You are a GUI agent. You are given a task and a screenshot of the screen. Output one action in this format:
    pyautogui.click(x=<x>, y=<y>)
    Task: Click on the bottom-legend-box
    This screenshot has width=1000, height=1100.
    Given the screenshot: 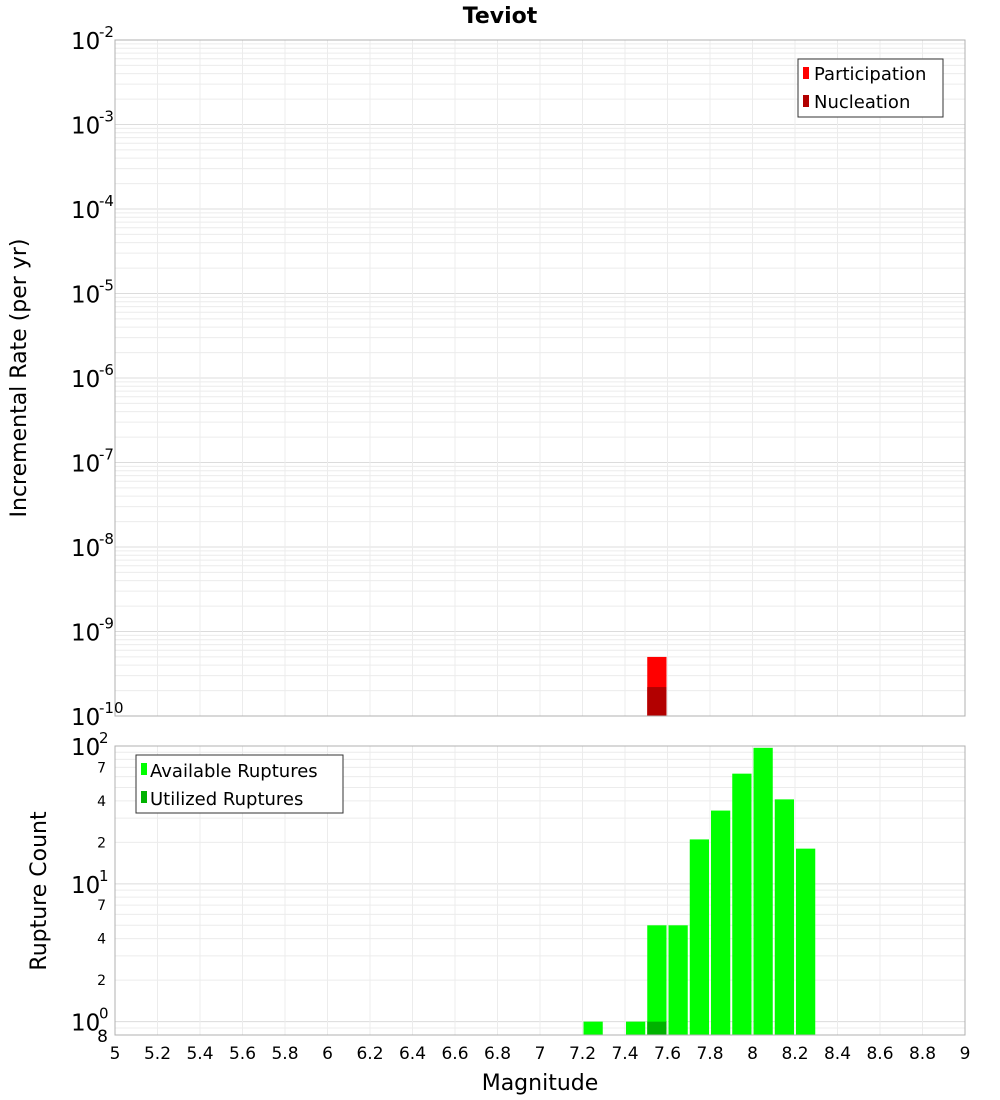 What is the action you would take?
    pyautogui.click(x=239, y=784)
    